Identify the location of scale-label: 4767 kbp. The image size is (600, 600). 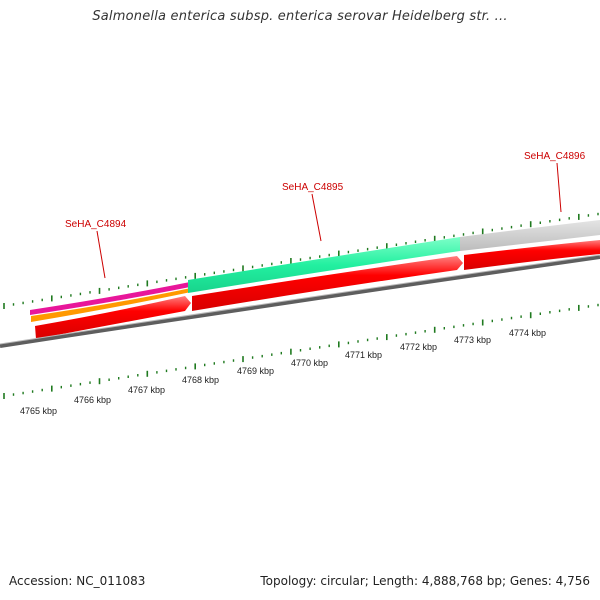
(146, 390).